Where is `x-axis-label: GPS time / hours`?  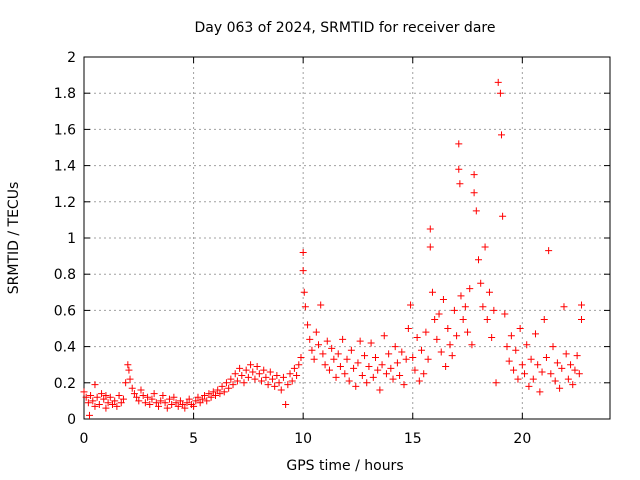
x-axis-label: GPS time / hours is located at coordinates (344, 466).